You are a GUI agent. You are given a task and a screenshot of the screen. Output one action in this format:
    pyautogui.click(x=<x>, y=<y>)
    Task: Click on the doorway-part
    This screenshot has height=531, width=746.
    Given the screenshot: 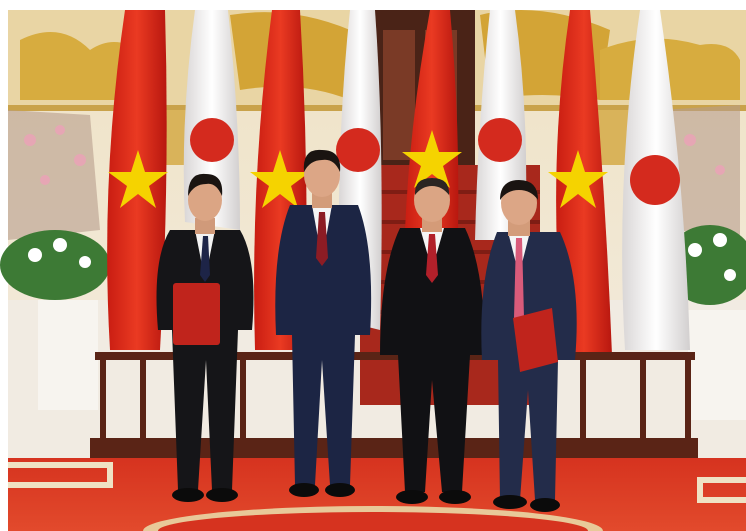 What is the action you would take?
    pyautogui.click(x=399, y=95)
    